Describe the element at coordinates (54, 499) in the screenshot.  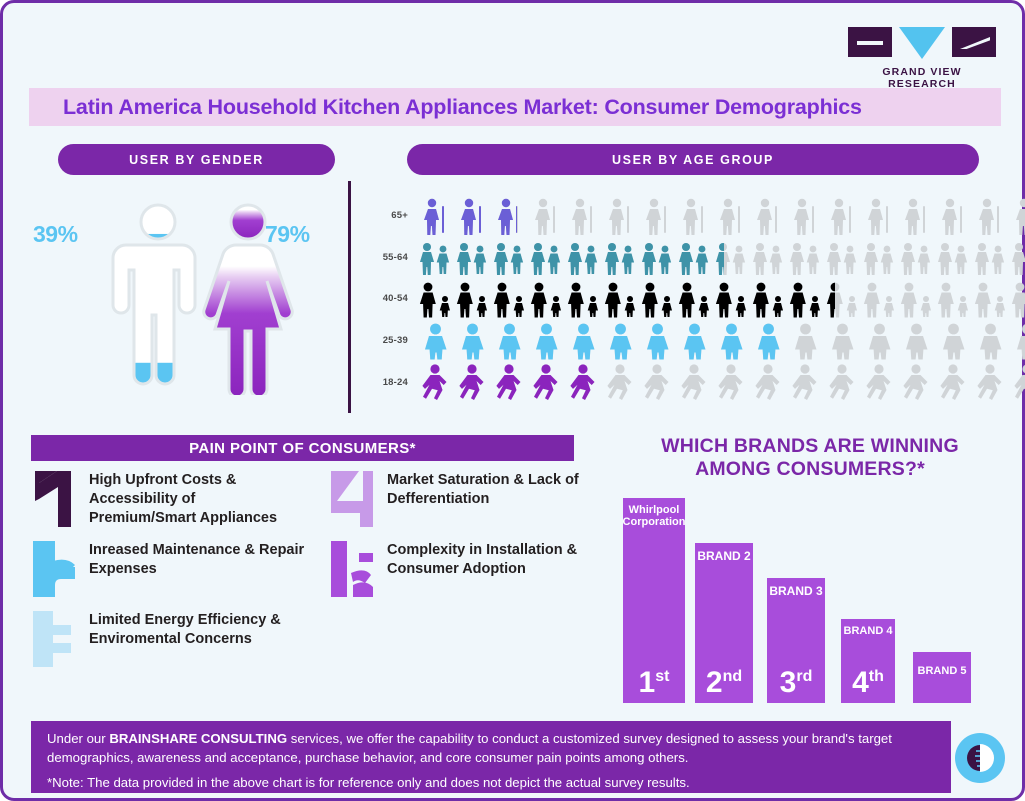
I see `numeral-1-icon` at that location.